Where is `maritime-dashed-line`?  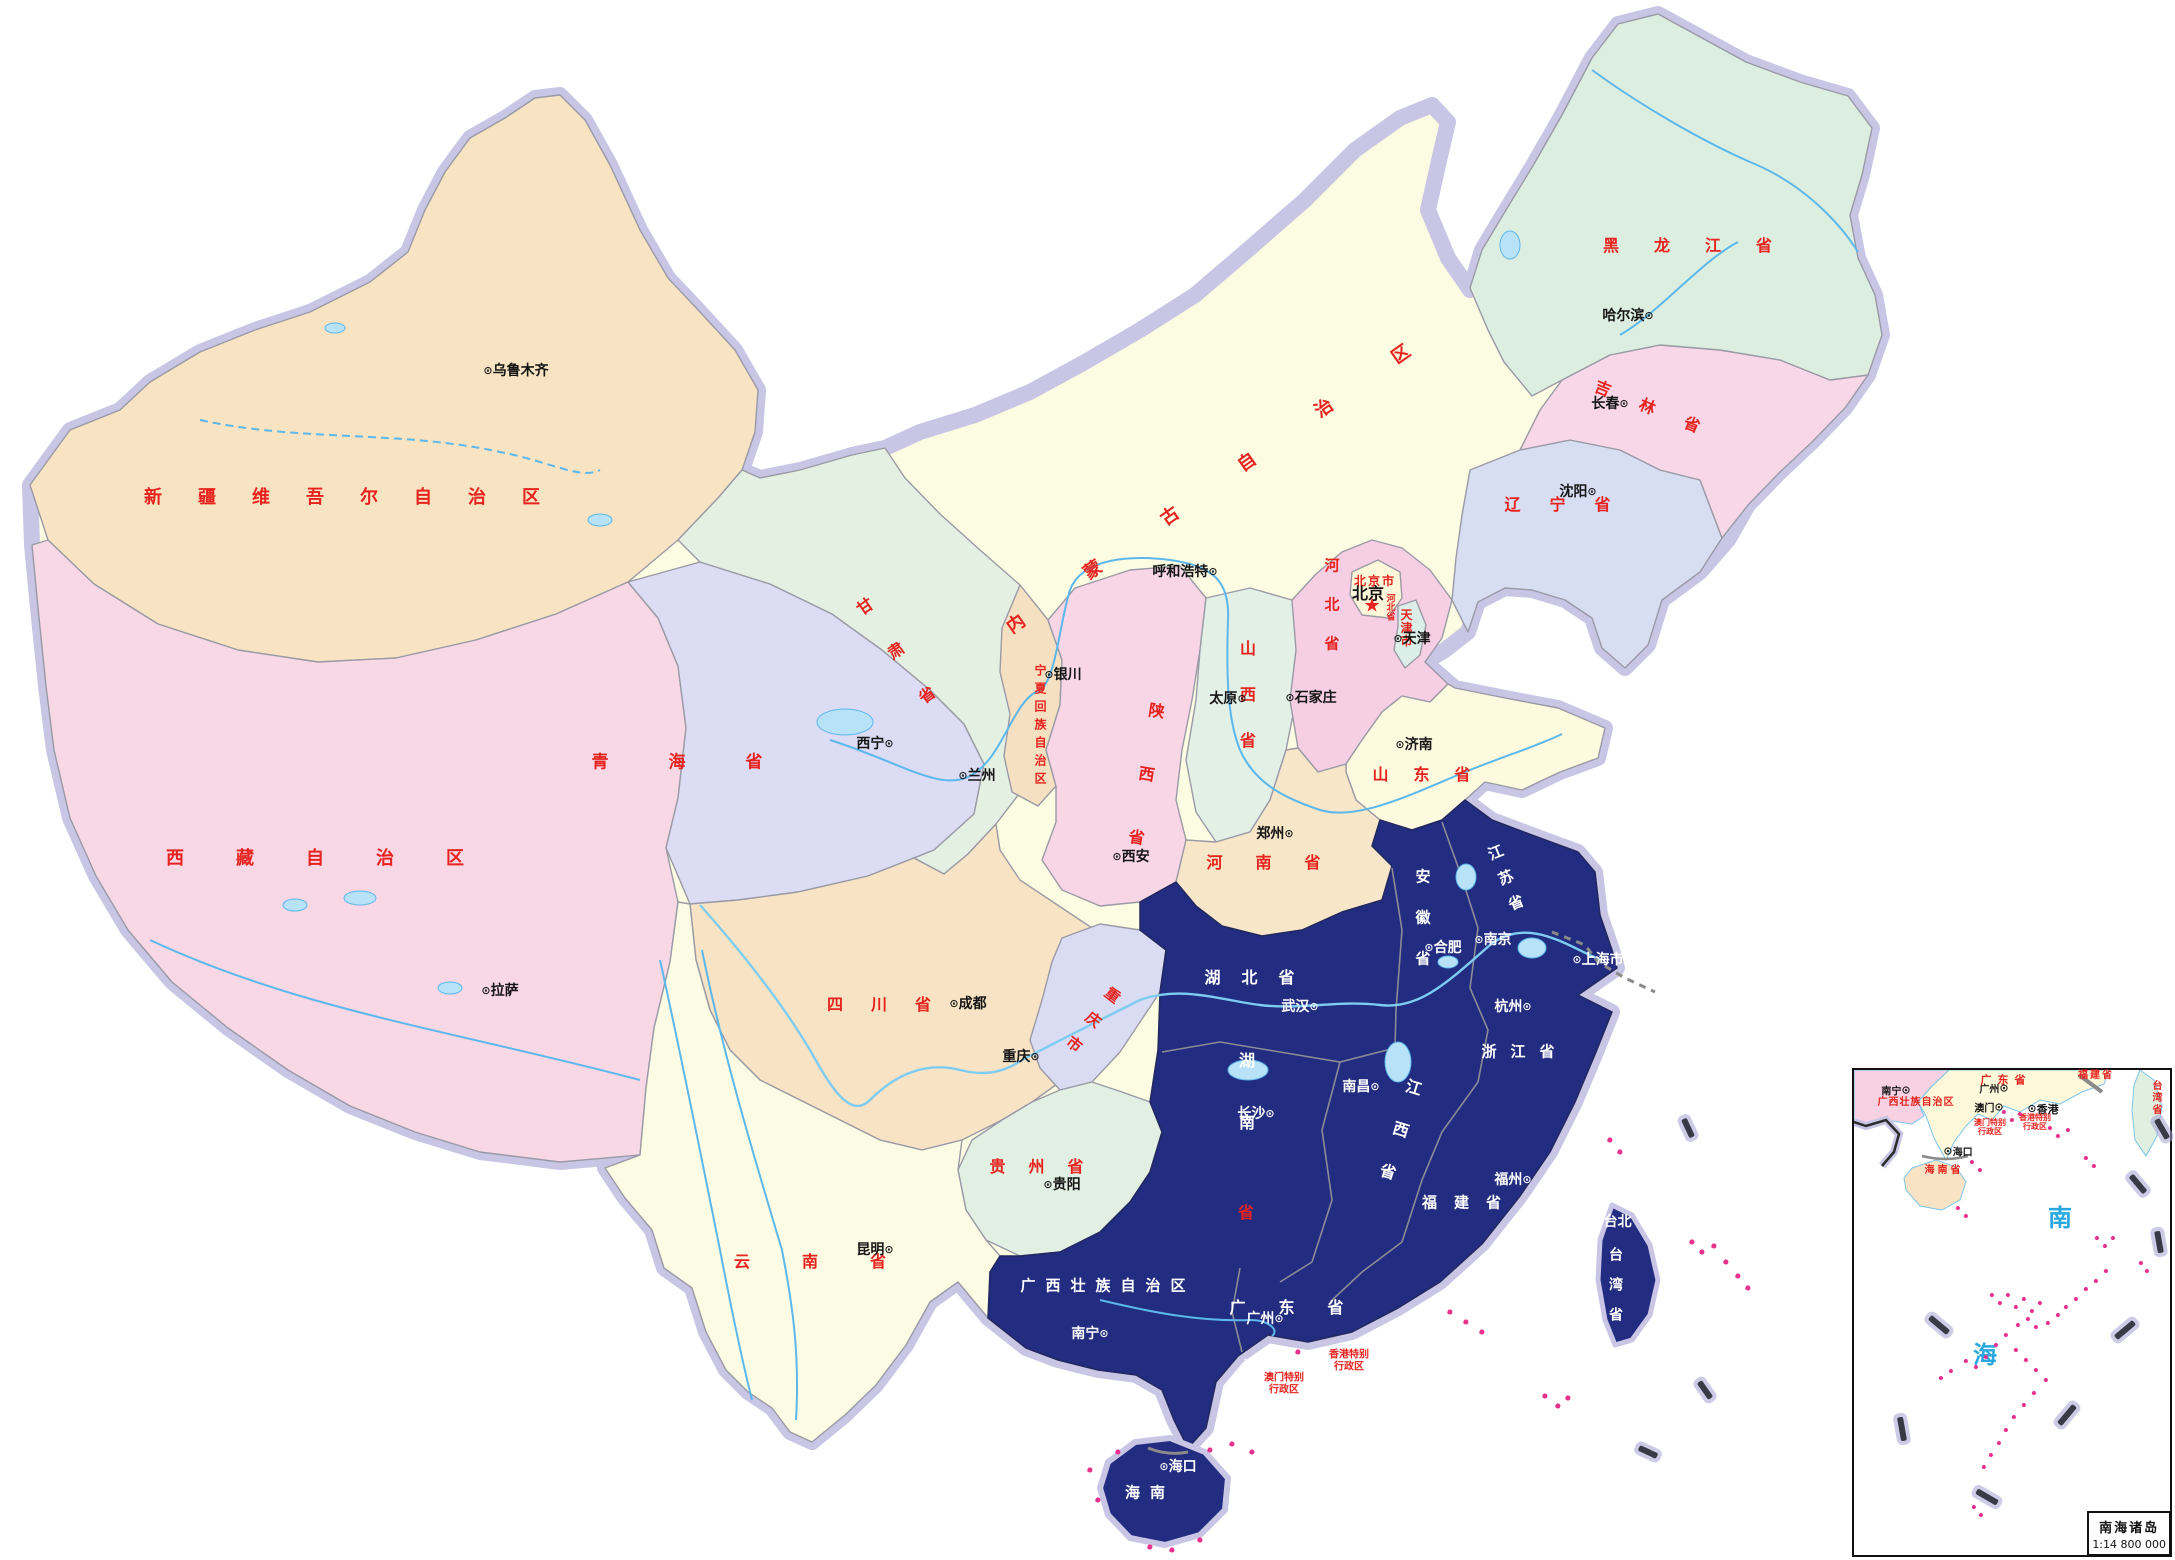
maritime-dashed-line is located at coordinates (1603, 962).